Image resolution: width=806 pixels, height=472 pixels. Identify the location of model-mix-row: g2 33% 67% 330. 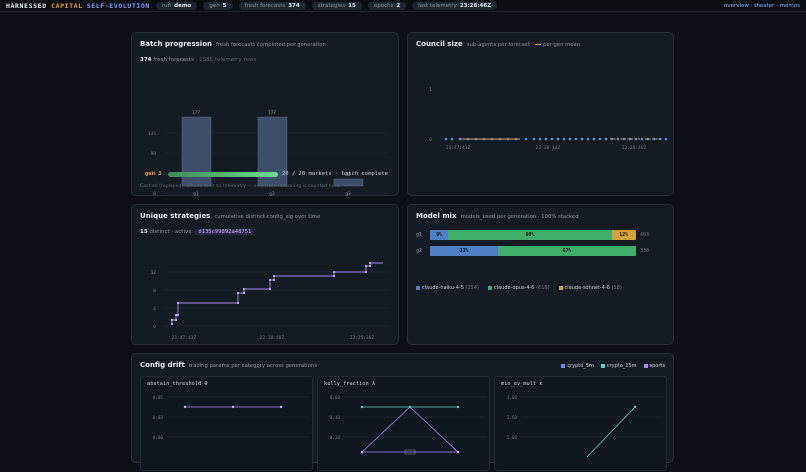
(543, 251).